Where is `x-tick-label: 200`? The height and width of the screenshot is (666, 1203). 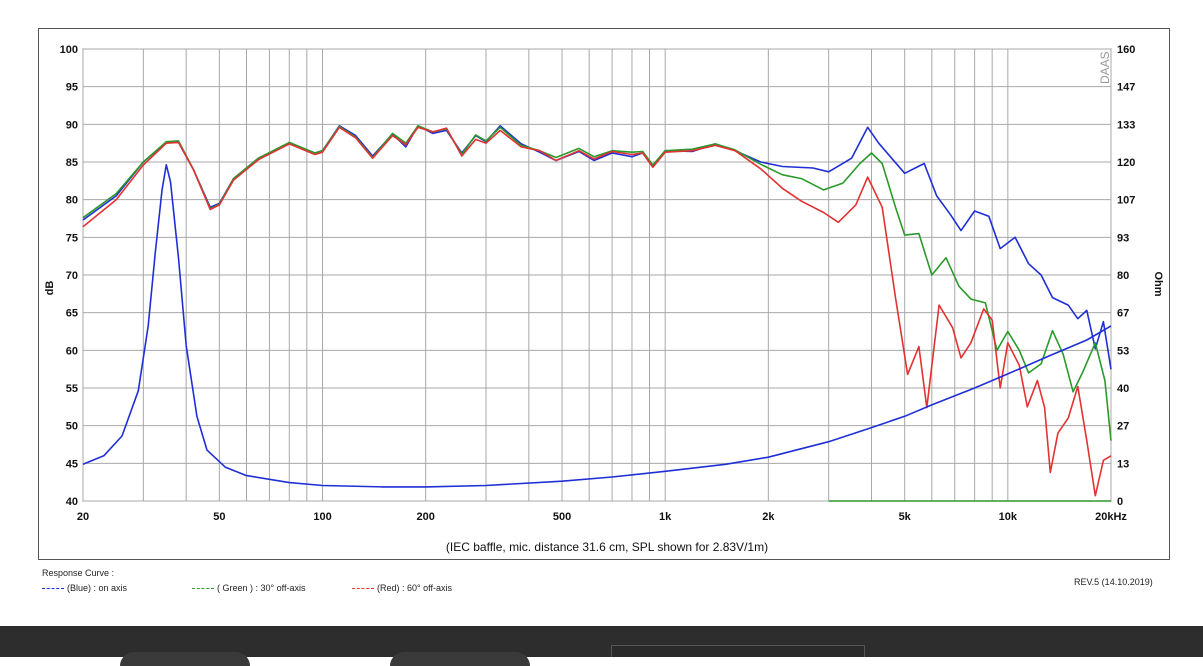
x-tick-label: 200 is located at coordinates (425, 517).